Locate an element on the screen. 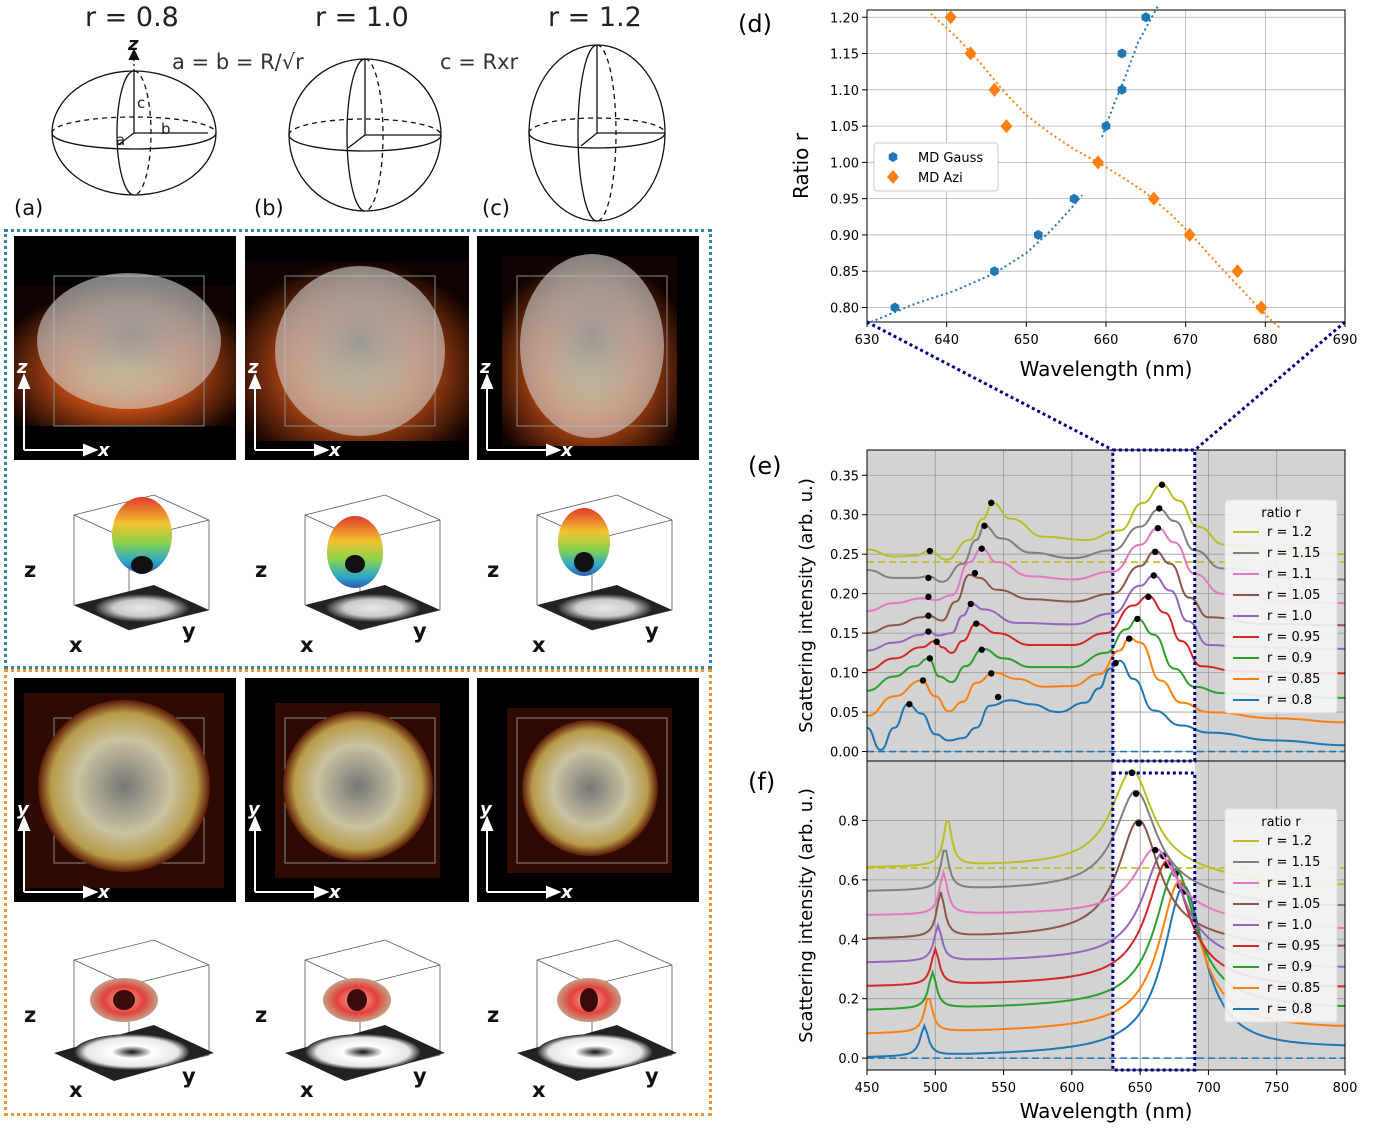 The height and width of the screenshot is (1129, 1387). field-label-x-3: x is located at coordinates (104, 892).